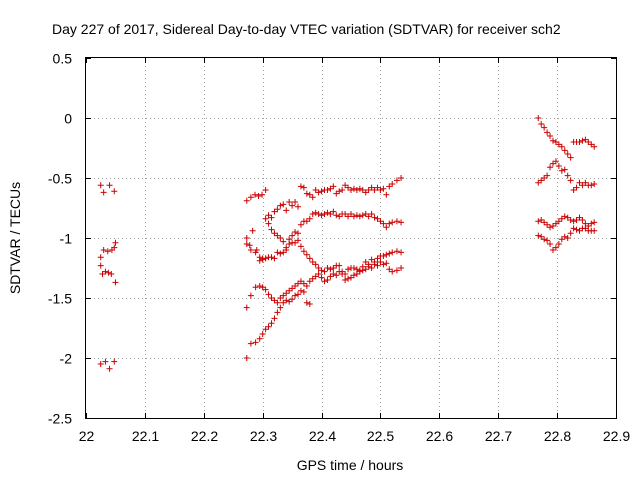  Describe the element at coordinates (68, 119) in the screenshot. I see `y-tick-label: 0` at that location.